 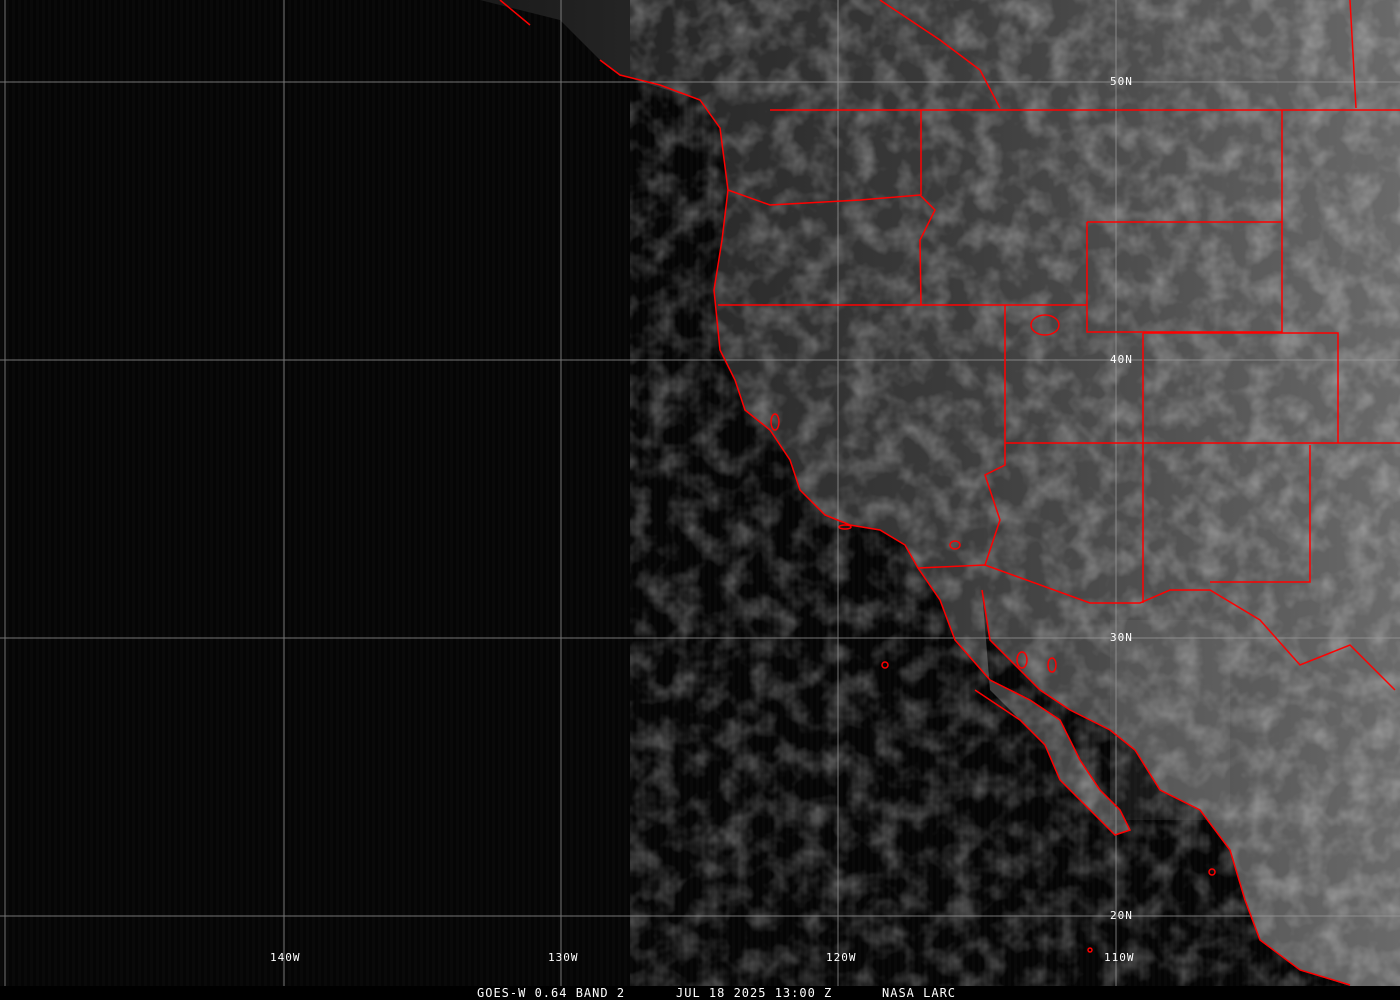 What do you see at coordinates (754, 993) in the screenshot?
I see `timestamp: JUL 18 2025 13:00 Z` at bounding box center [754, 993].